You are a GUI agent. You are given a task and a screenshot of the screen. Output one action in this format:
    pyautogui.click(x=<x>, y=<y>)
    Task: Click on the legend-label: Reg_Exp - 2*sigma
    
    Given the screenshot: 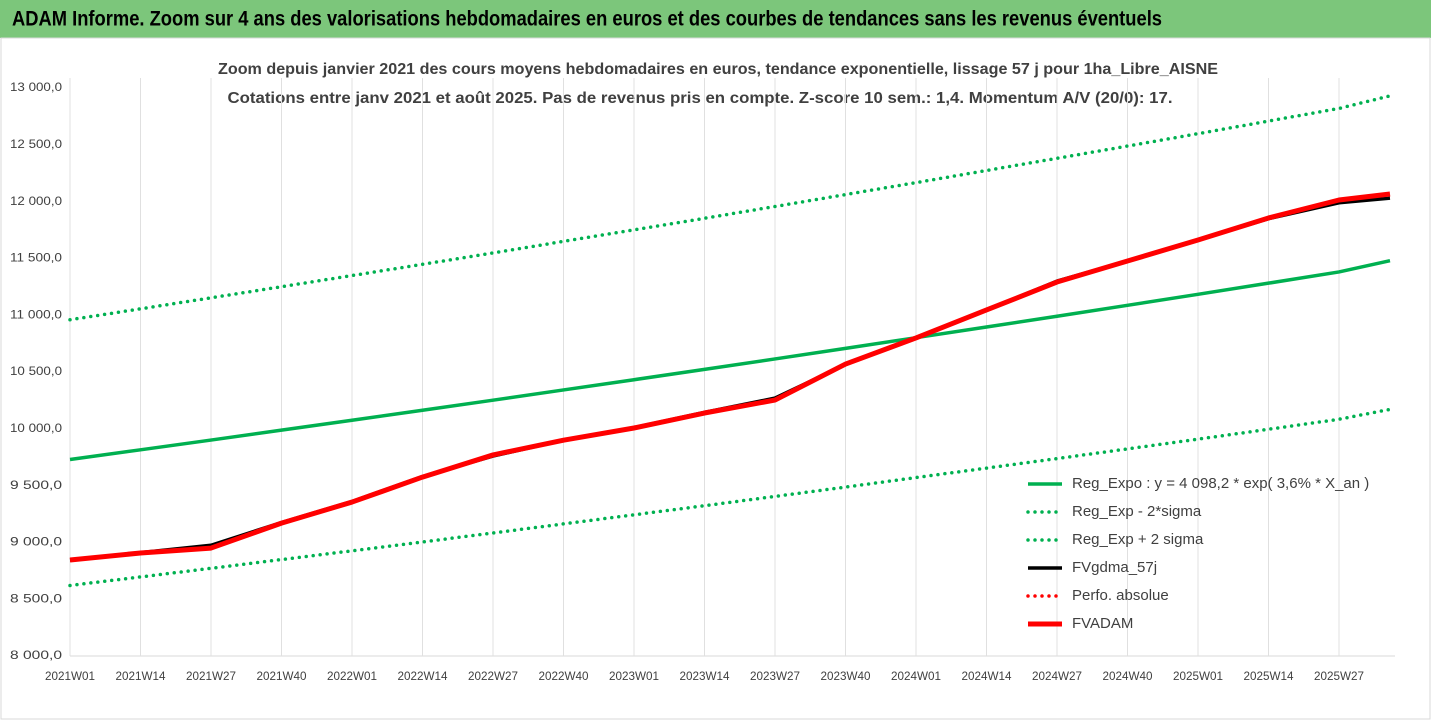 What is the action you would take?
    pyautogui.click(x=1137, y=511)
    